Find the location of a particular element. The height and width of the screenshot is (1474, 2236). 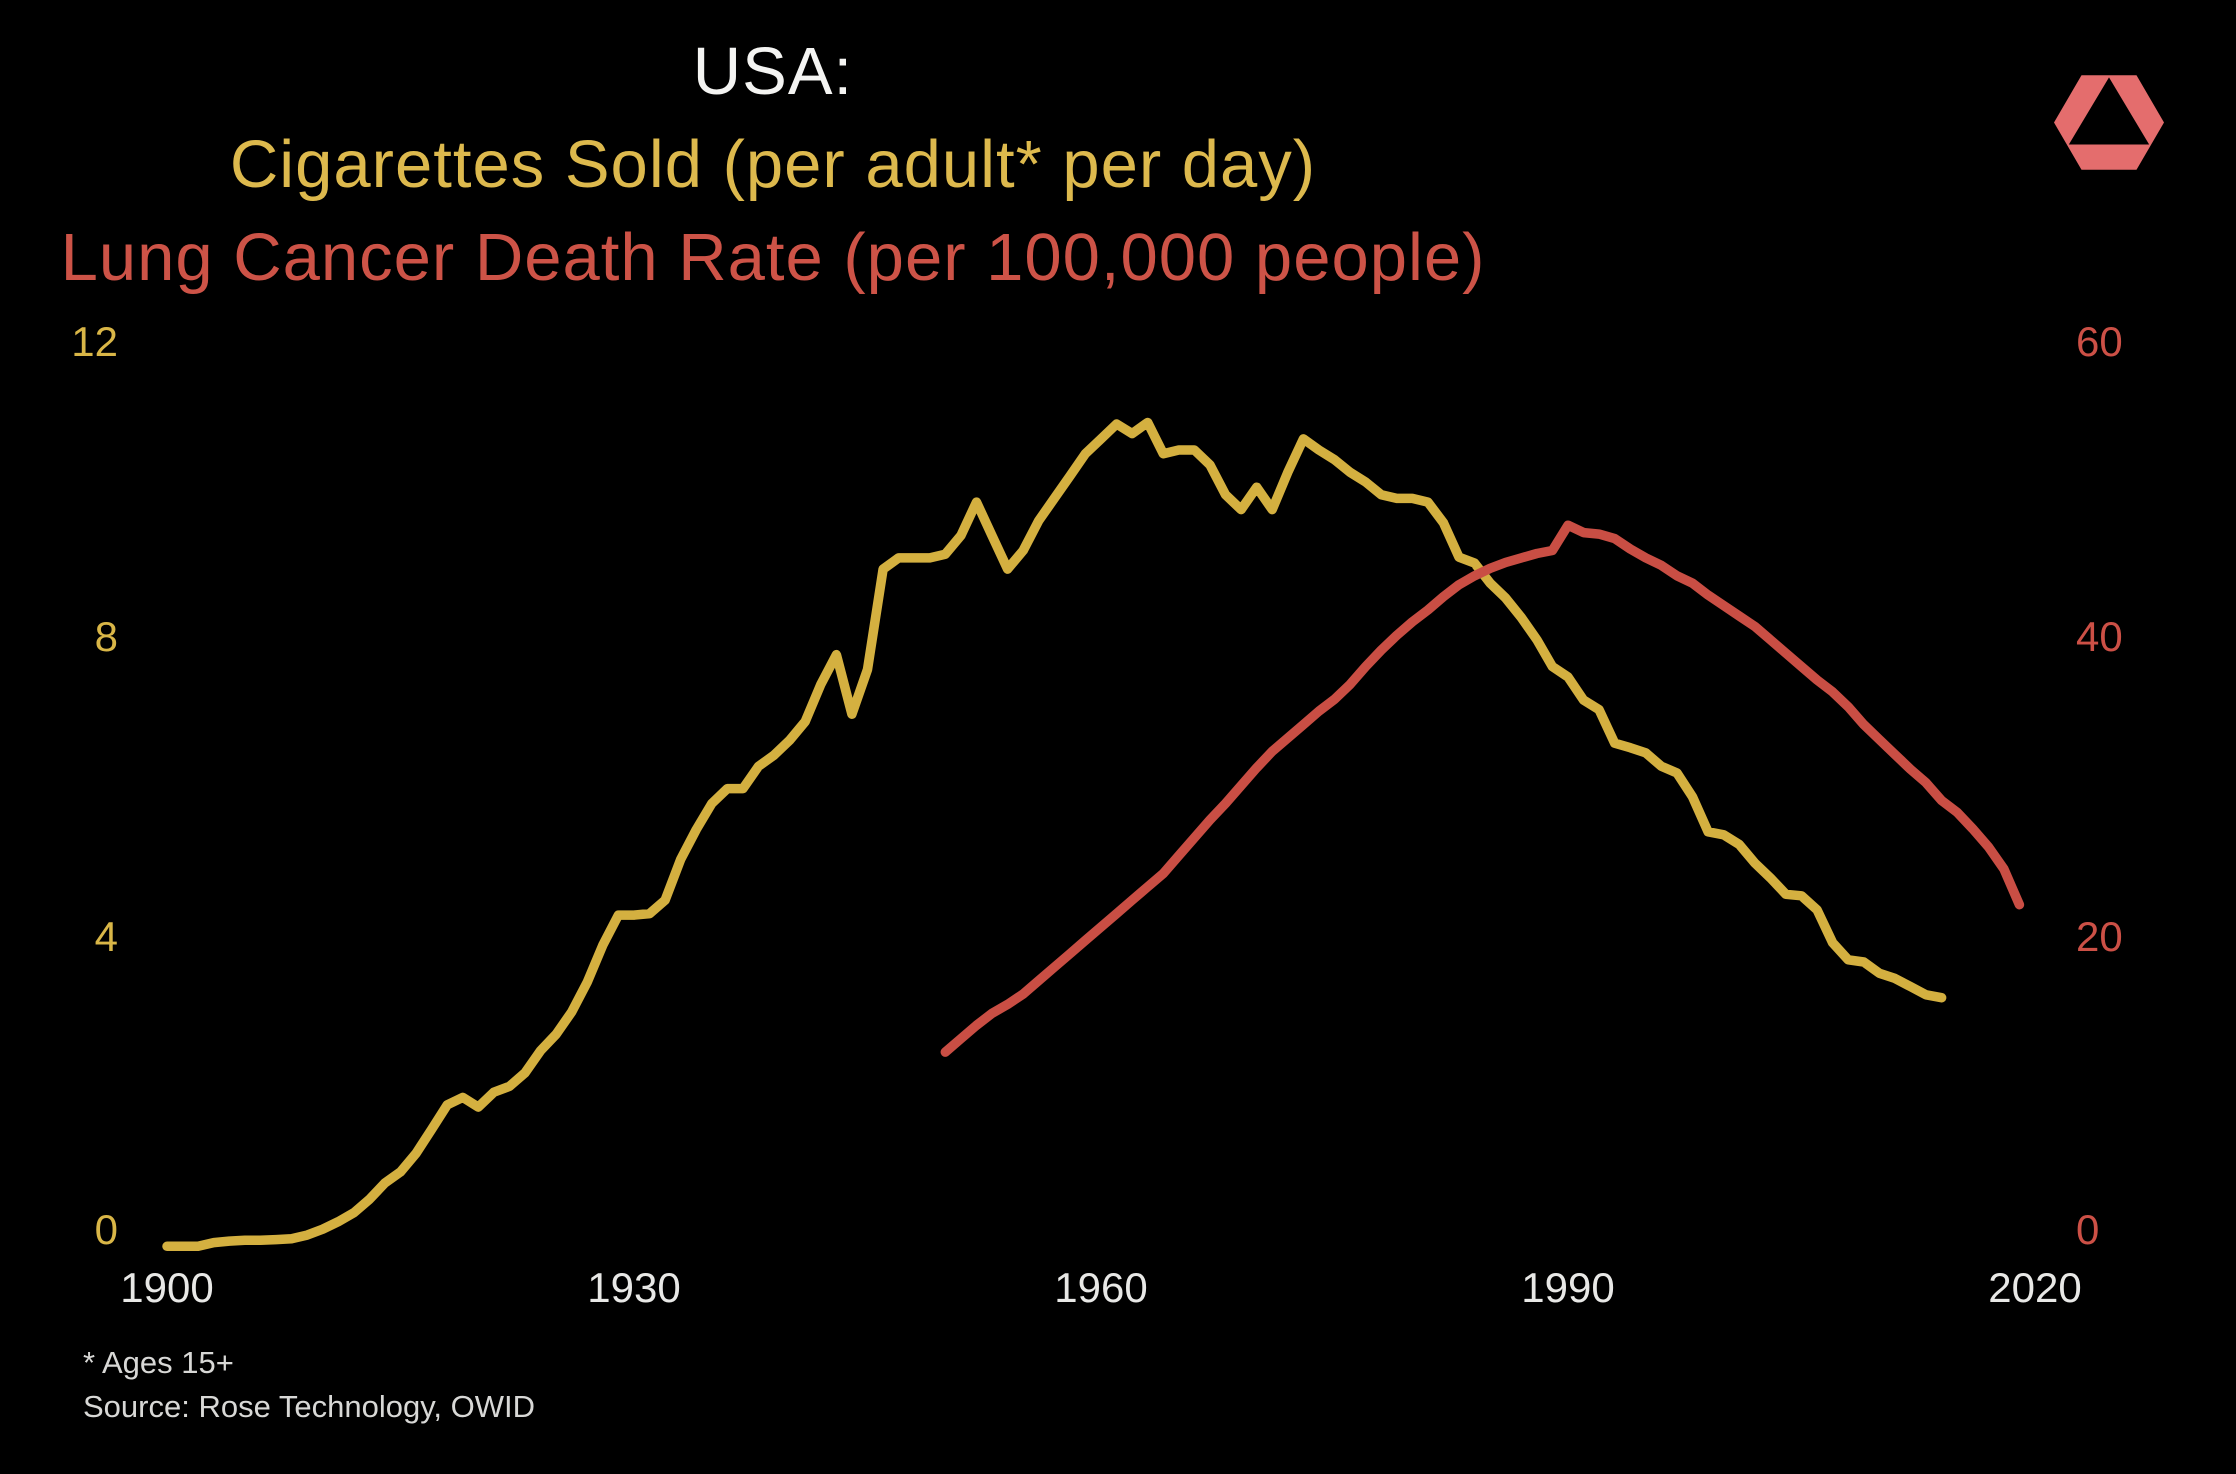

y-right-tick-0: 0 is located at coordinates (2088, 1229).